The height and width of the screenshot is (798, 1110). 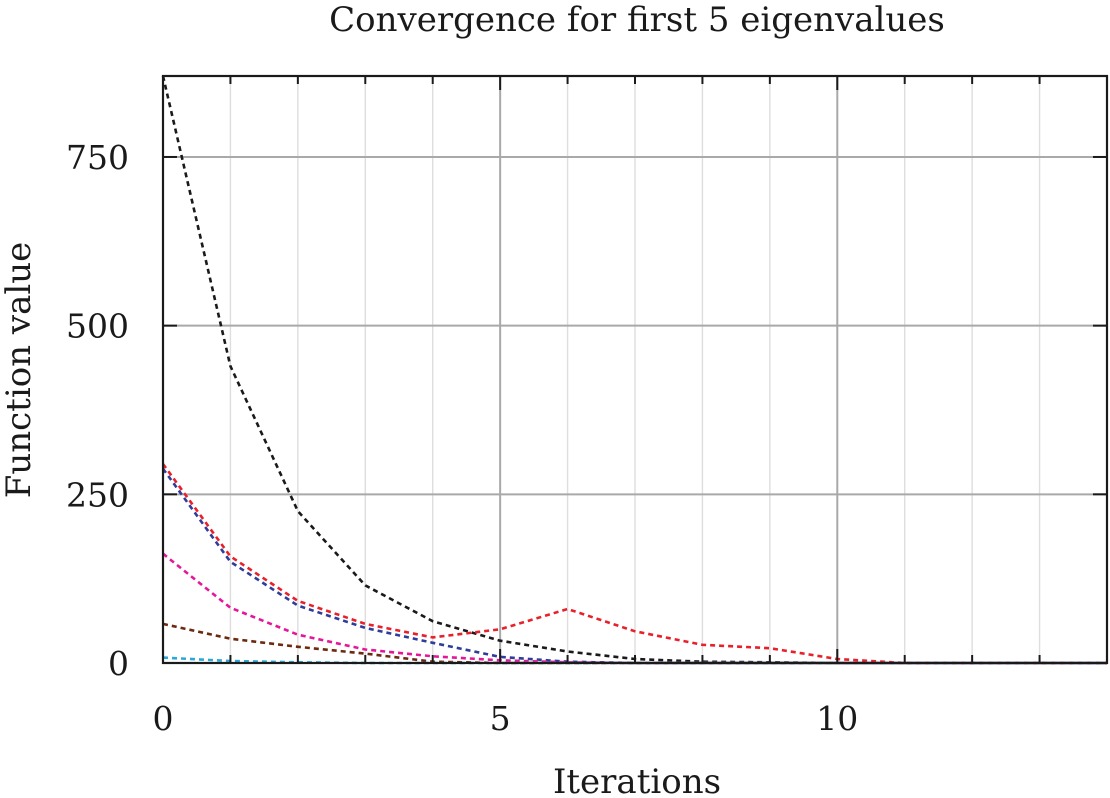 What do you see at coordinates (97, 157) in the screenshot?
I see `y-tick-label: 750` at bounding box center [97, 157].